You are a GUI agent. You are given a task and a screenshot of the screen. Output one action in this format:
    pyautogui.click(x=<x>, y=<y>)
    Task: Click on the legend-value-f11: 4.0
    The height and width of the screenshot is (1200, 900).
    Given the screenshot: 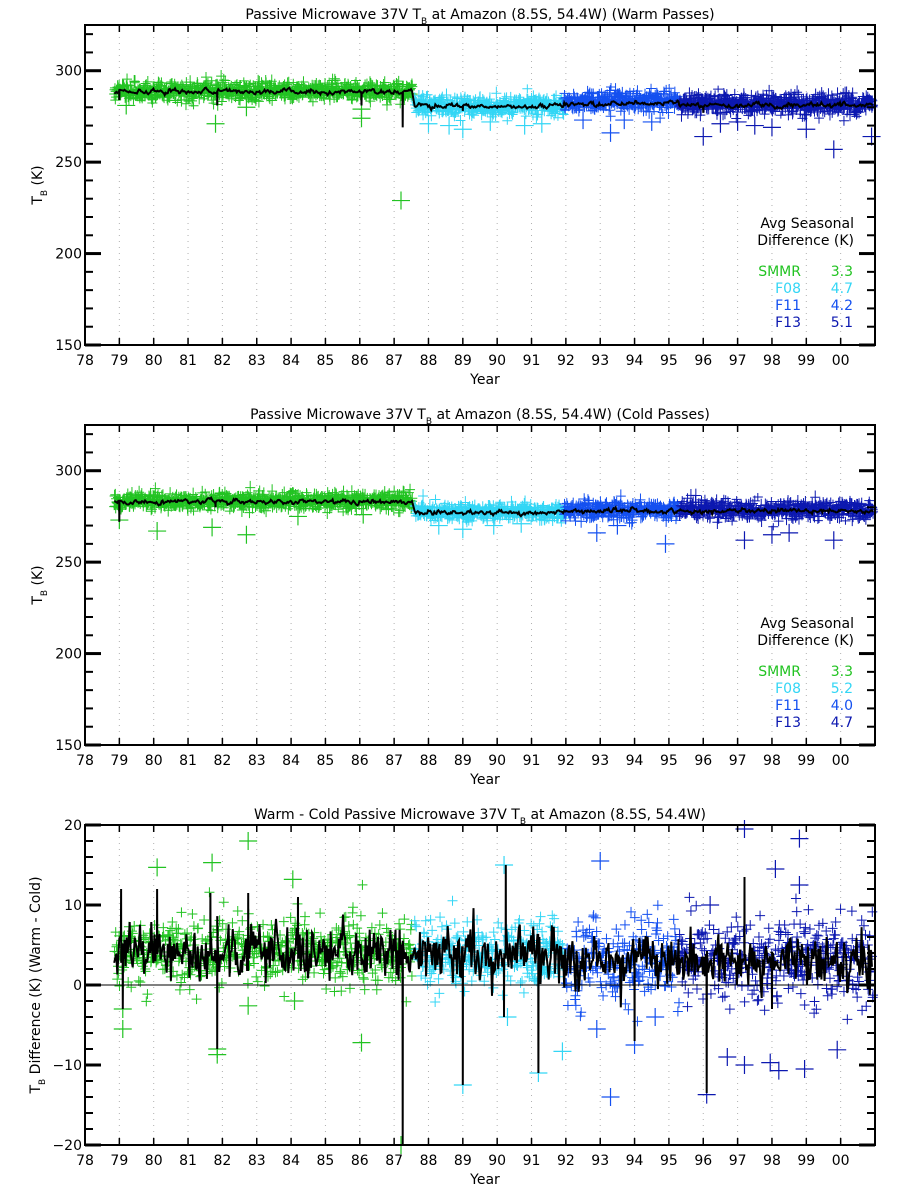 What is the action you would take?
    pyautogui.click(x=842, y=706)
    